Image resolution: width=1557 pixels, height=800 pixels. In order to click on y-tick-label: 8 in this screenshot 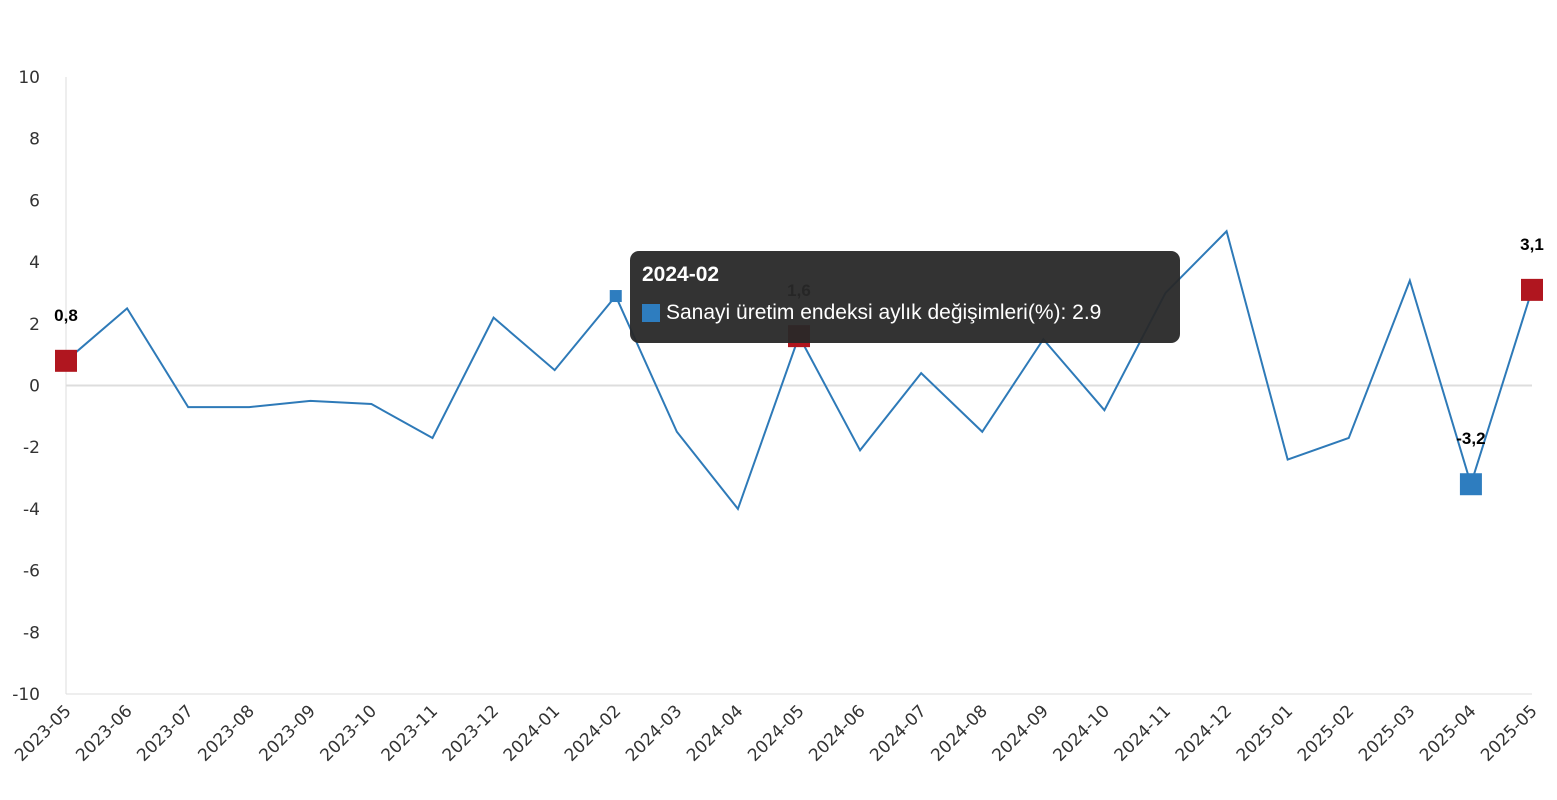, I will do `click(34, 140)`.